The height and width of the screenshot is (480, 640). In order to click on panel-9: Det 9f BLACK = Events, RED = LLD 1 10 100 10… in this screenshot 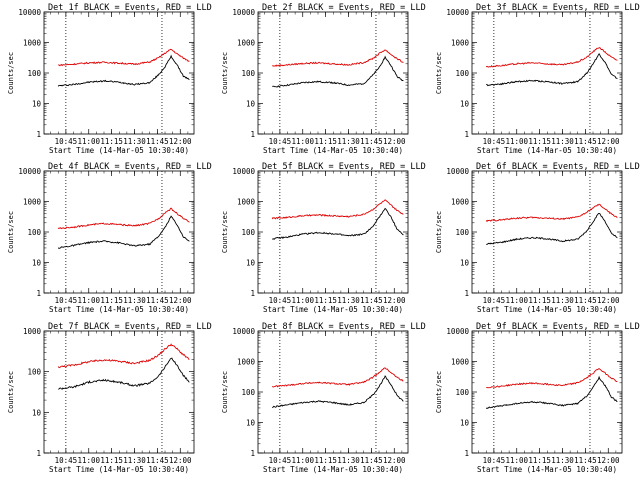, I will do `click(537, 398)`.